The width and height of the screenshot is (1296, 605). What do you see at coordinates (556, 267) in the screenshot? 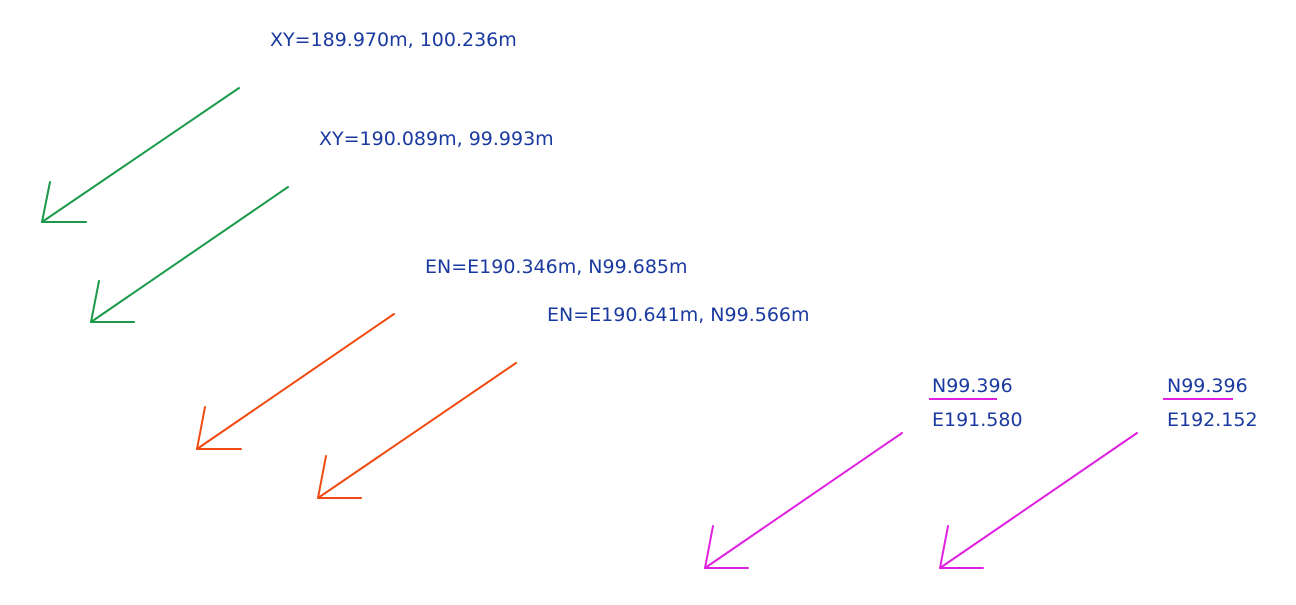
I see `en-label-1: EN=E190.346m, N99.685m` at bounding box center [556, 267].